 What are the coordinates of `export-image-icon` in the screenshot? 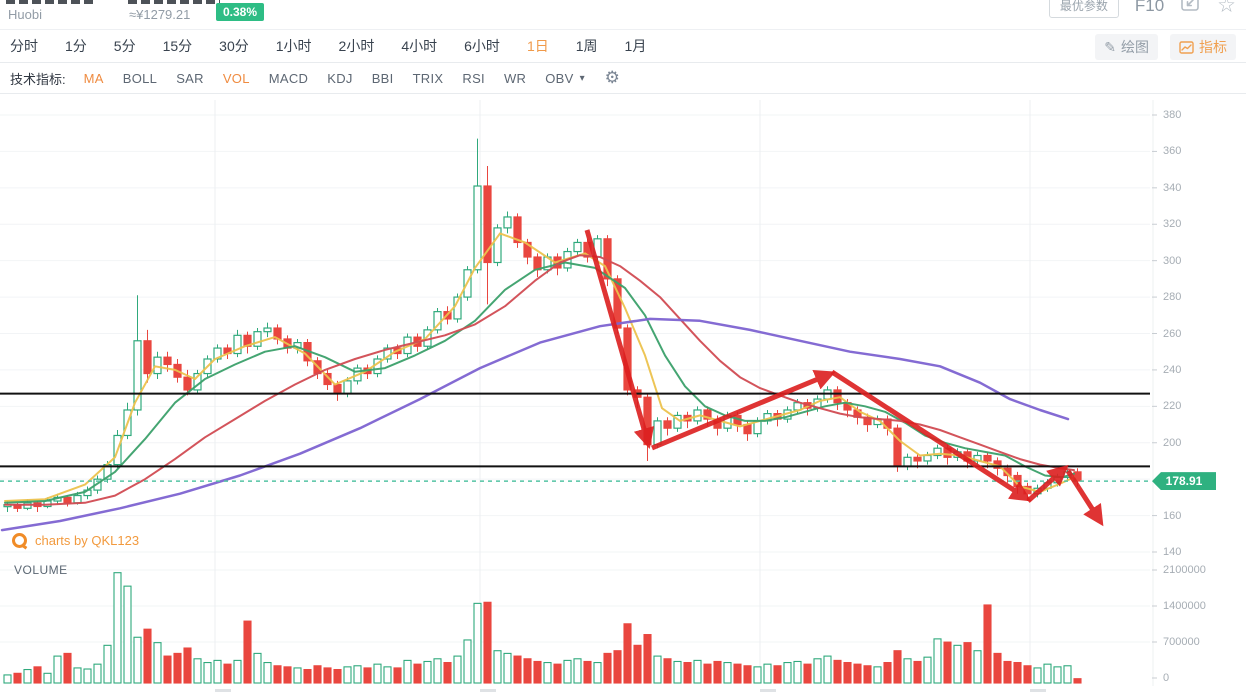 It's located at (1190, 9).